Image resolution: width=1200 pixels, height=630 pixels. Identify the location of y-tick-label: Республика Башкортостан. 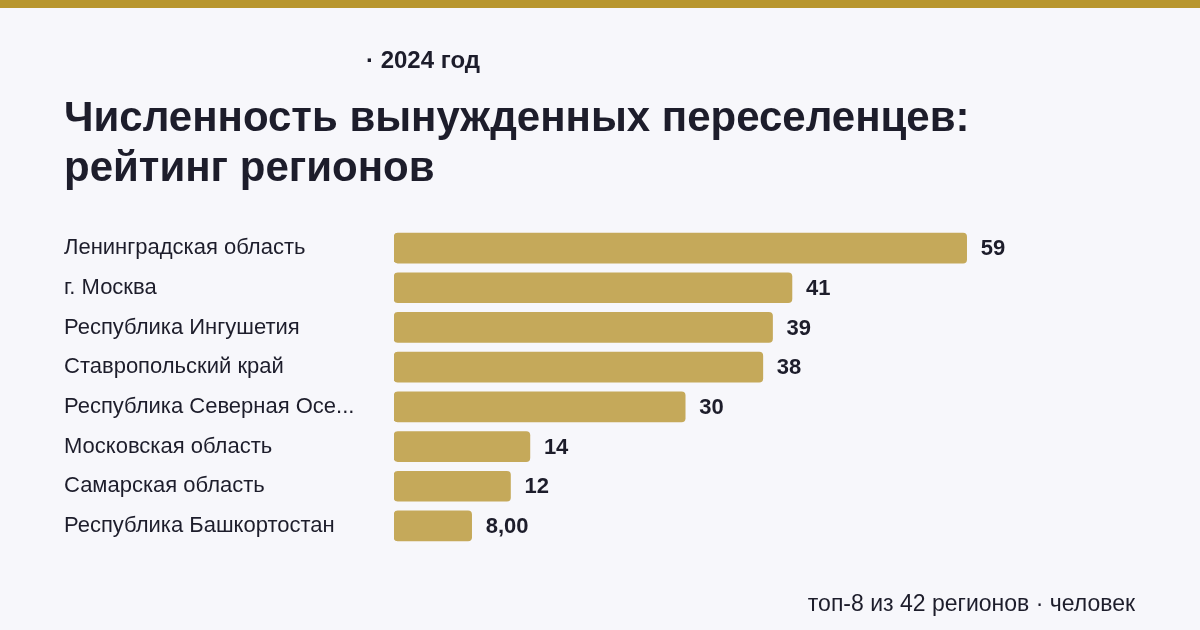
(199, 525).